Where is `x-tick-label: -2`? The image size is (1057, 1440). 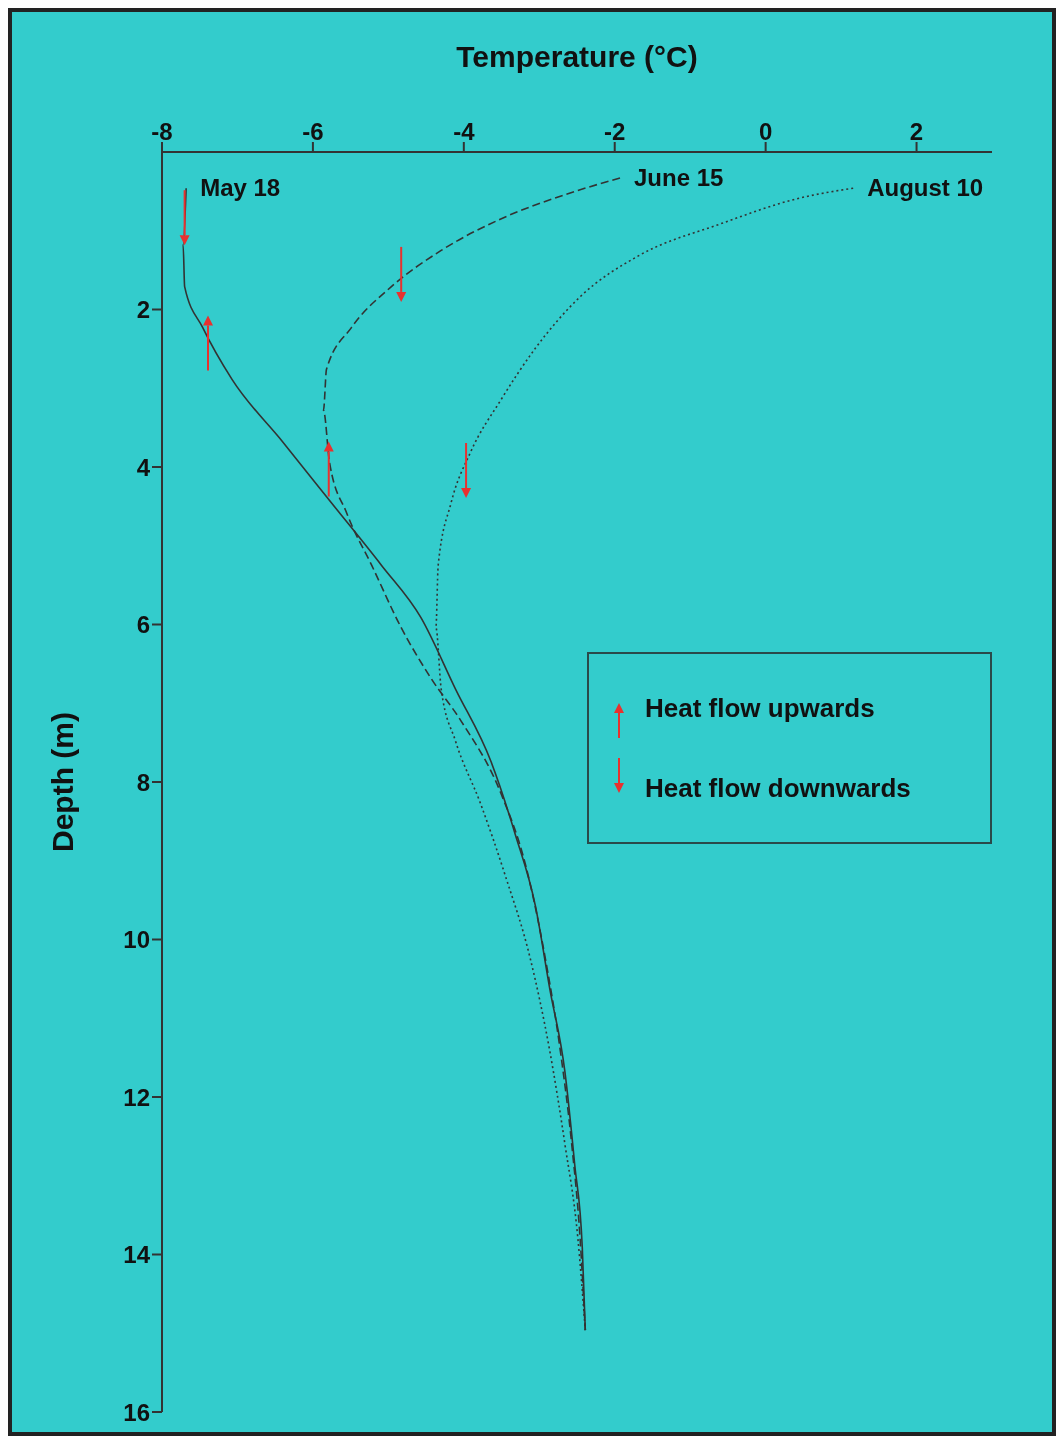 x-tick-label: -2 is located at coordinates (615, 131).